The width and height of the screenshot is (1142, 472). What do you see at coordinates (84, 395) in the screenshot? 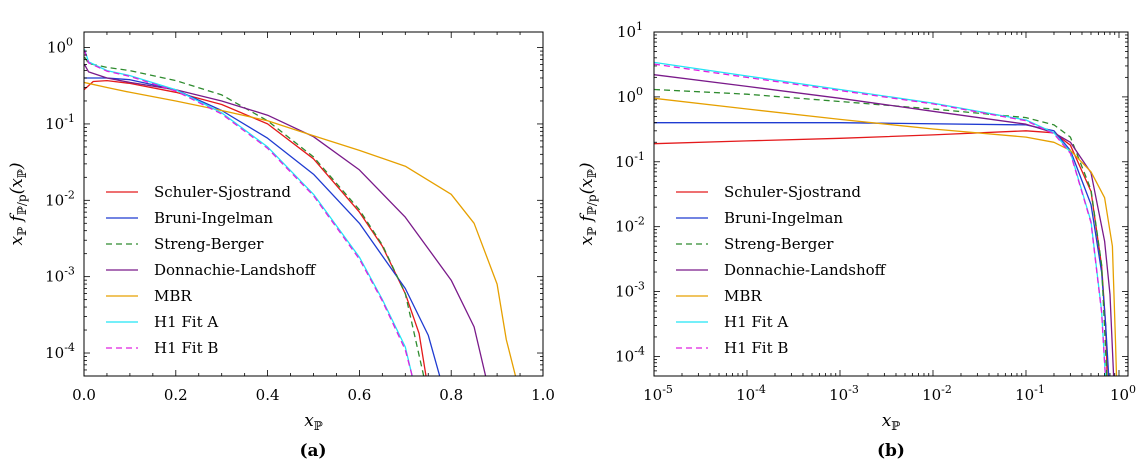
I see `x-tick-label: 0.0` at bounding box center [84, 395].